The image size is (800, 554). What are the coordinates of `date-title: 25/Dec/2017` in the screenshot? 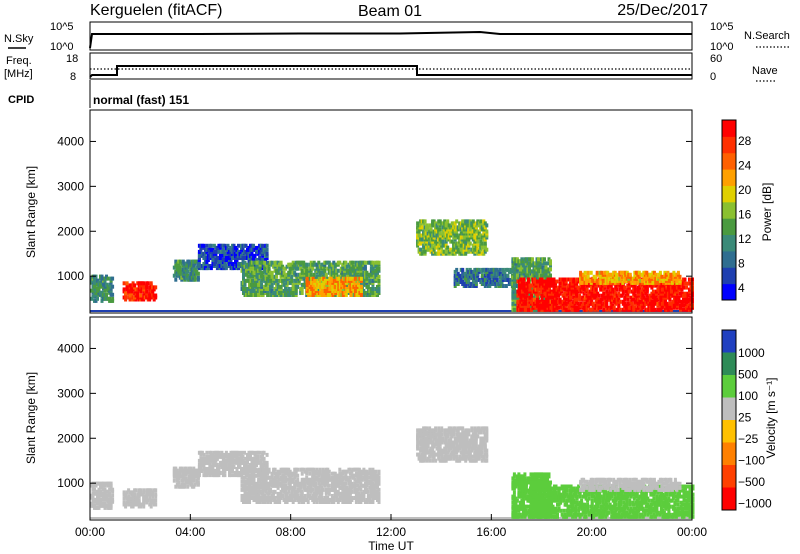 It's located at (662, 10).